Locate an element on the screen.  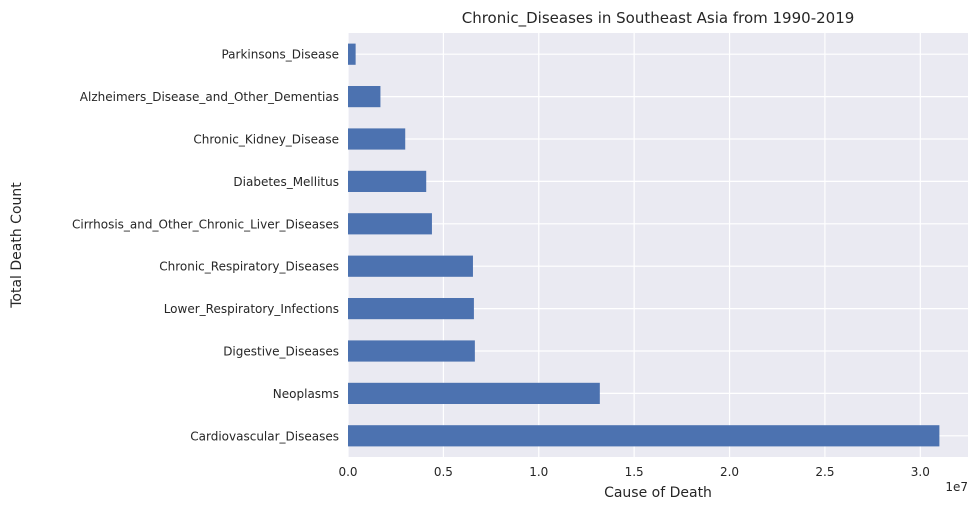
x-tick-label: 2.5 is located at coordinates (824, 472).